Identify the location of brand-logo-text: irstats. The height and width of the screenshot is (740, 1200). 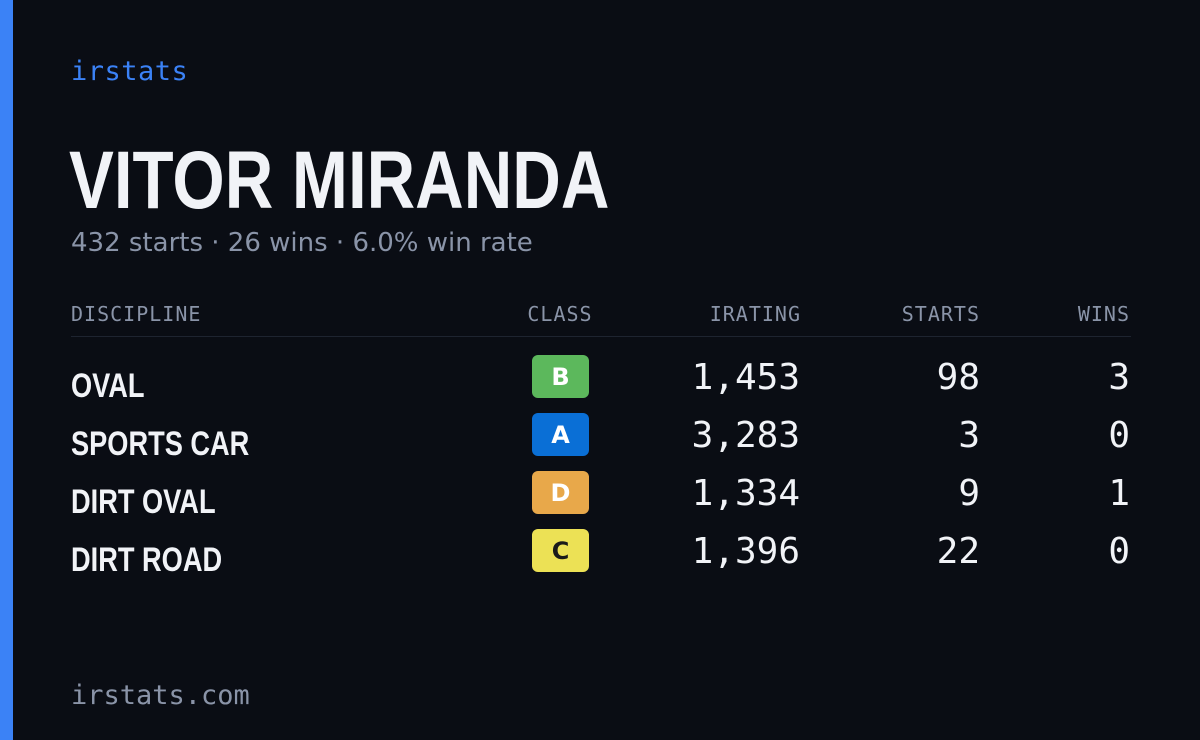
(130, 71).